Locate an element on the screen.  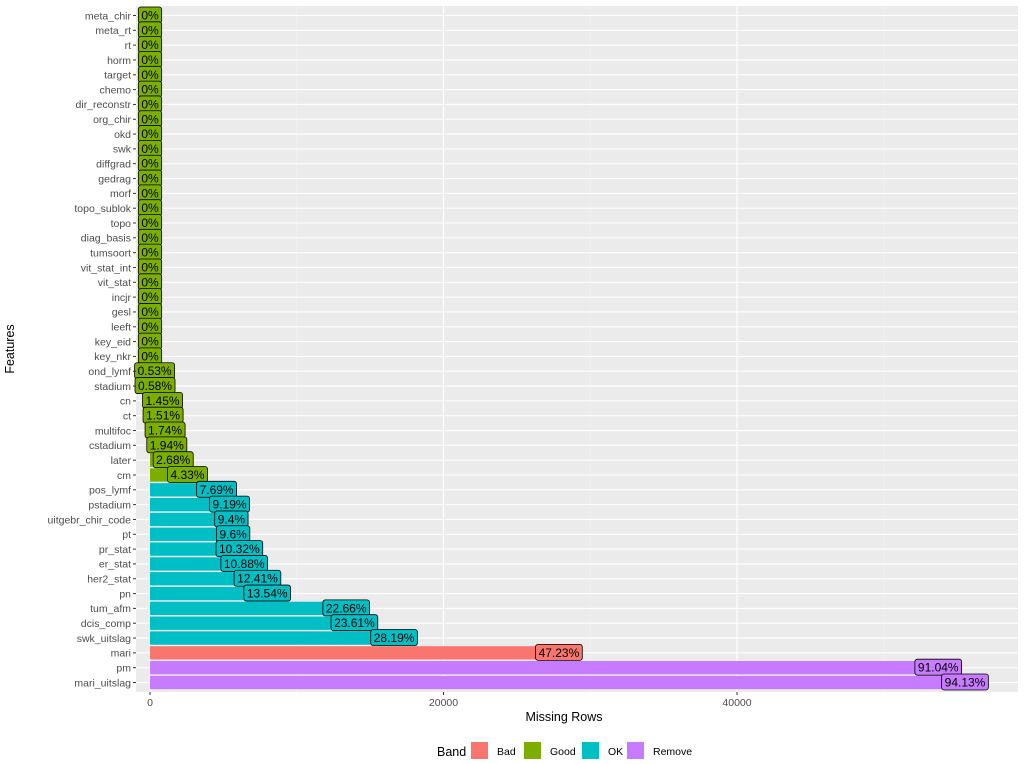
legend-label-ok: OK is located at coordinates (615, 752).